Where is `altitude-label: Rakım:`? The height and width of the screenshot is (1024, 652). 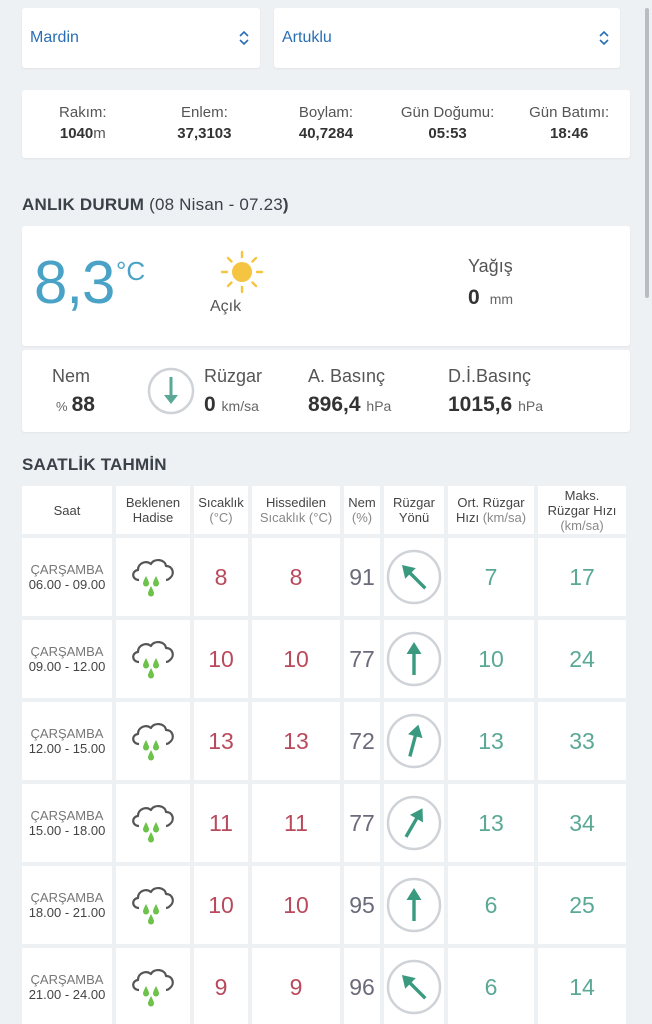
altitude-label: Rakım: is located at coordinates (83, 112).